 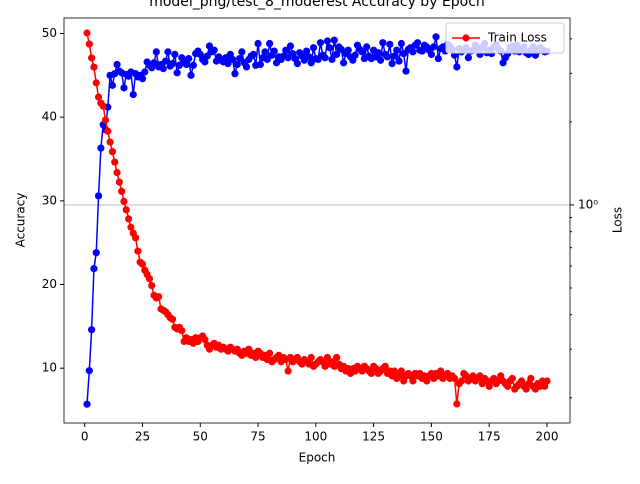 I want to click on y-tick-label: 50, so click(x=49, y=33).